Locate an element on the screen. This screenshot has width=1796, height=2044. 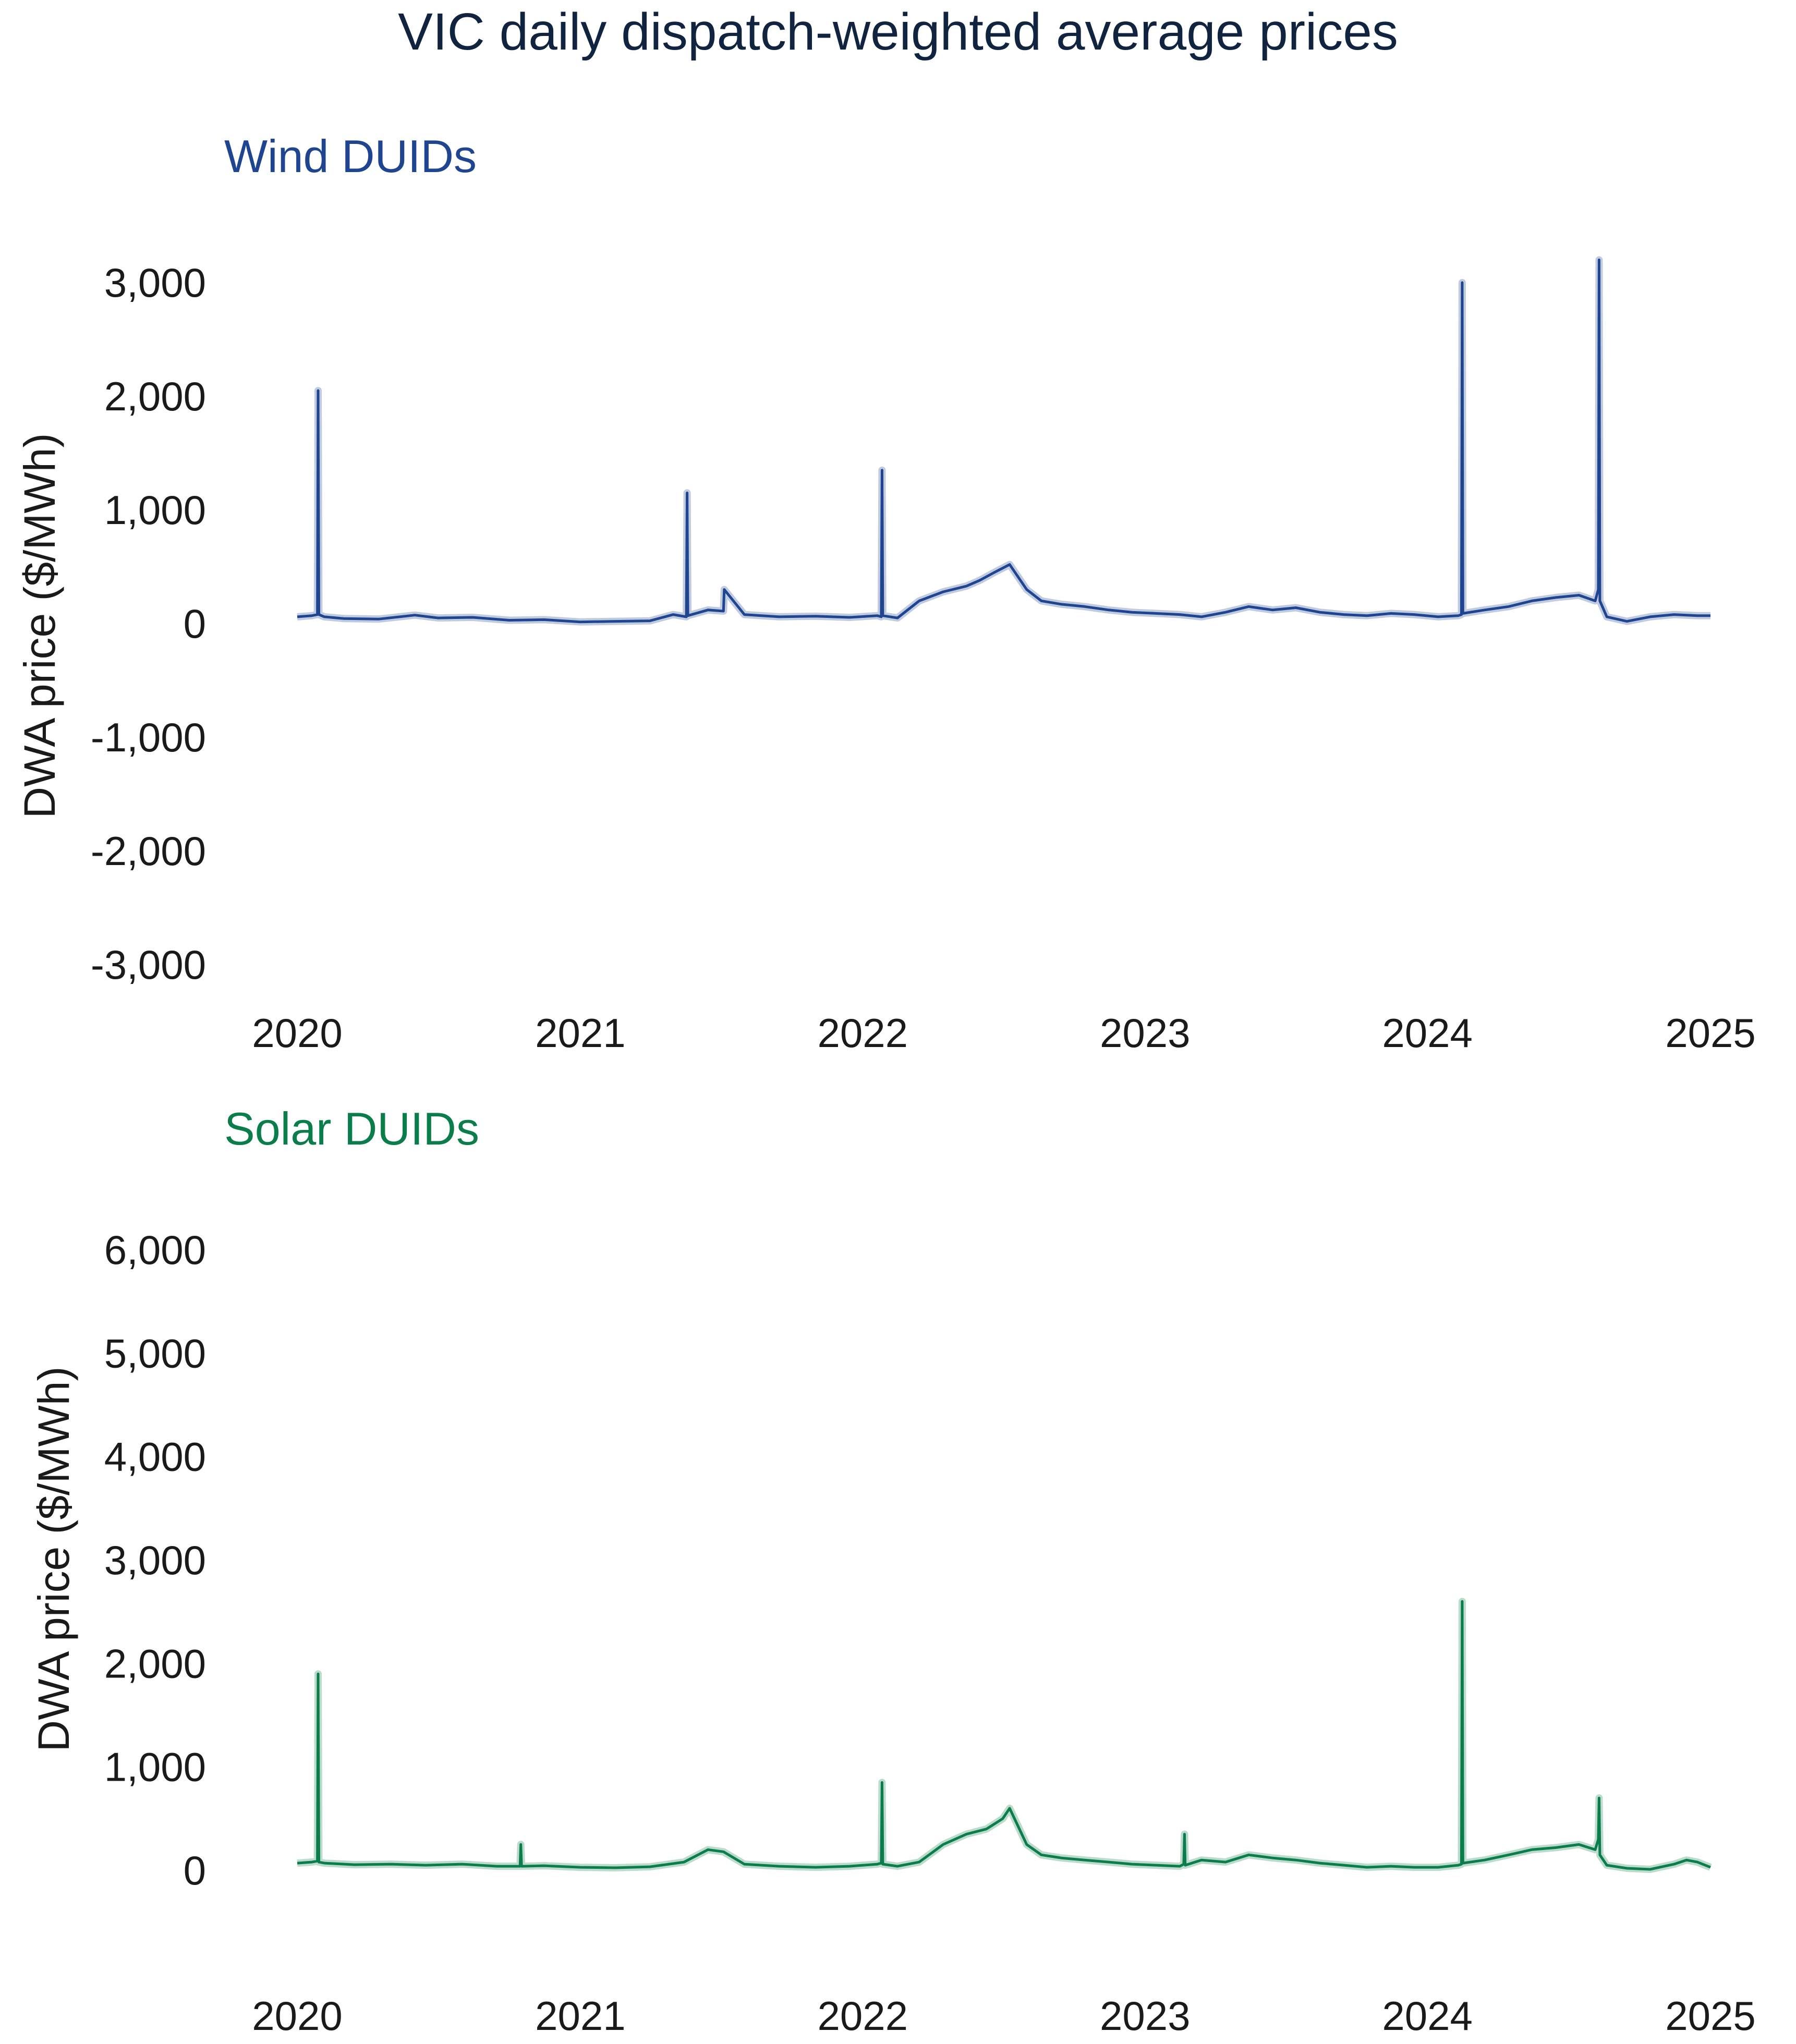
solar-x-tick-label: 2025 is located at coordinates (1711, 2016).